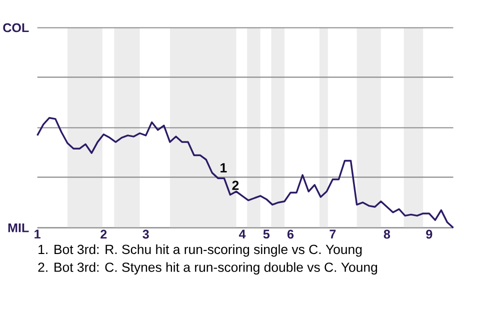 The width and height of the screenshot is (480, 317). What do you see at coordinates (208, 268) in the screenshot?
I see `text: 2. Bot 3rd: C. Stynes hit a run-scoring double vs C. Young` at bounding box center [208, 268].